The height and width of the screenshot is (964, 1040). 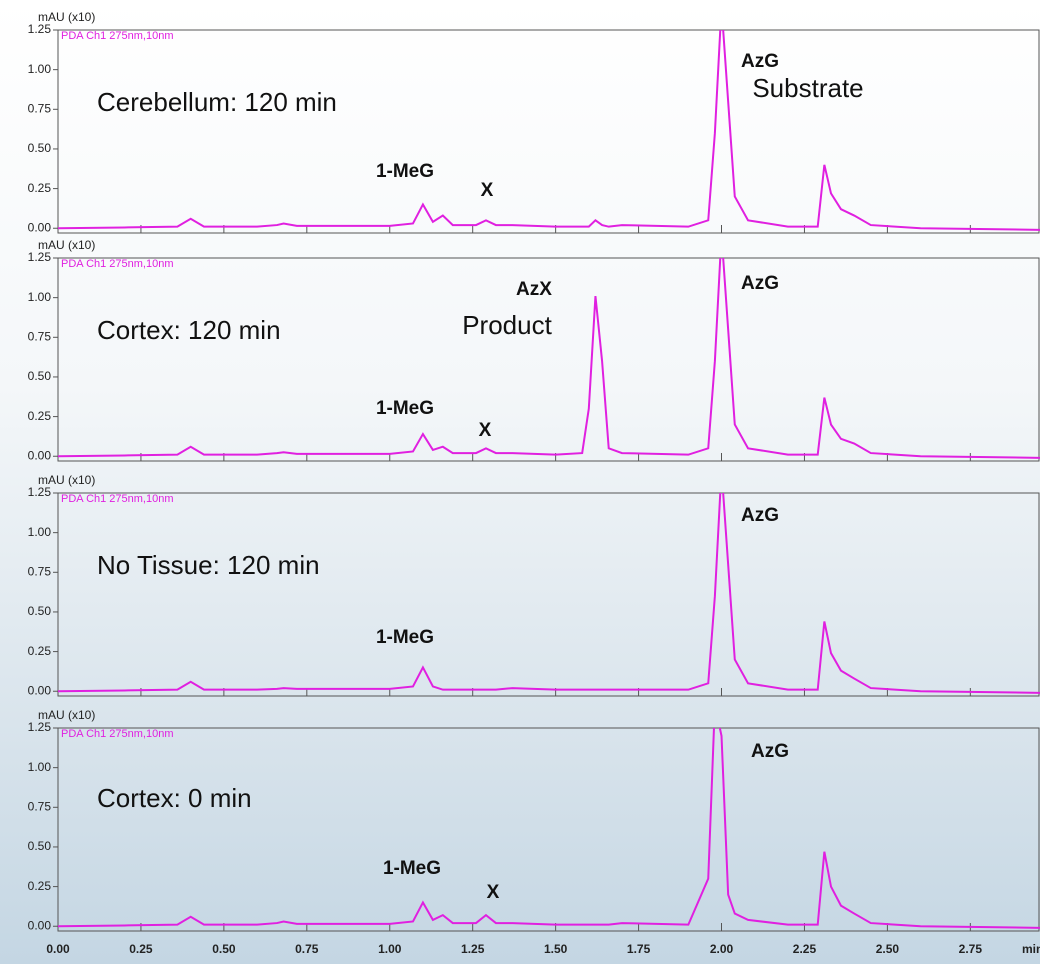 I want to click on panel-title: Cortex: 120 min, so click(x=189, y=330).